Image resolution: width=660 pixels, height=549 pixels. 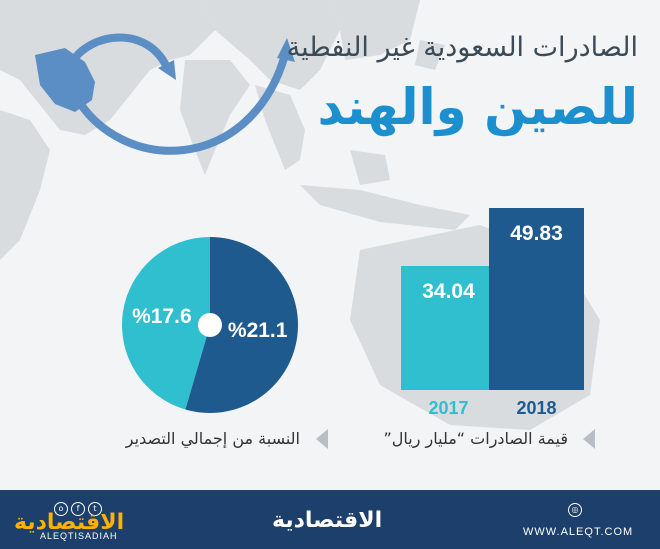 I want to click on footer-brand-left: الاقتصادية, so click(x=69, y=522).